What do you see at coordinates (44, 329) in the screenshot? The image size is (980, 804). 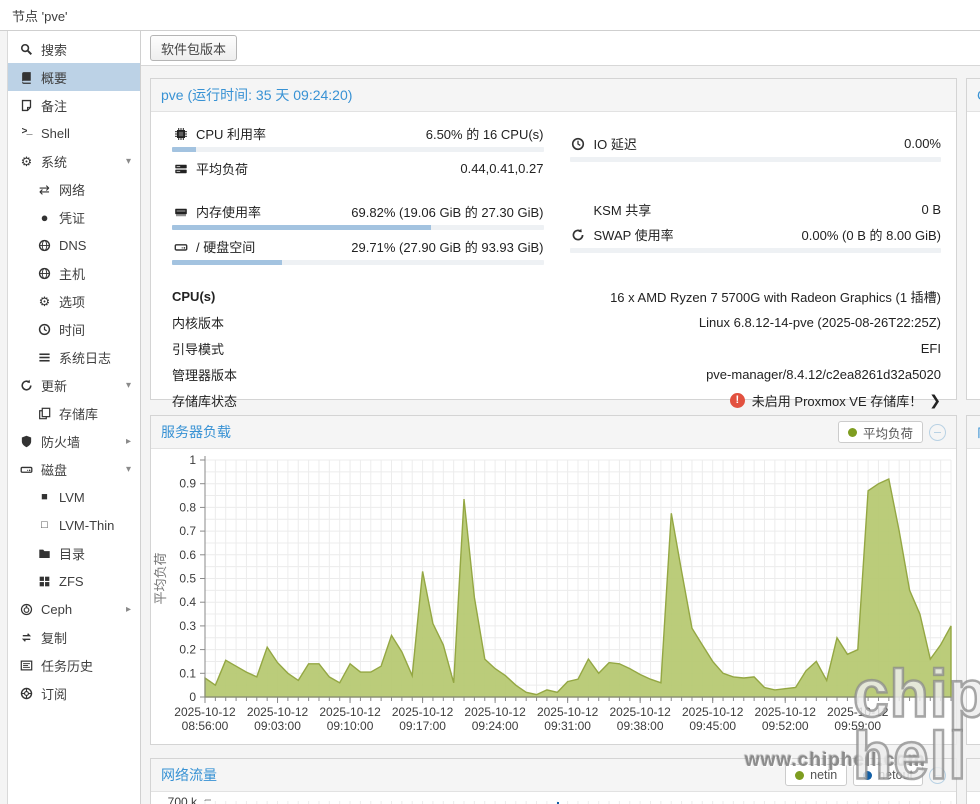 I see `clock-icon` at bounding box center [44, 329].